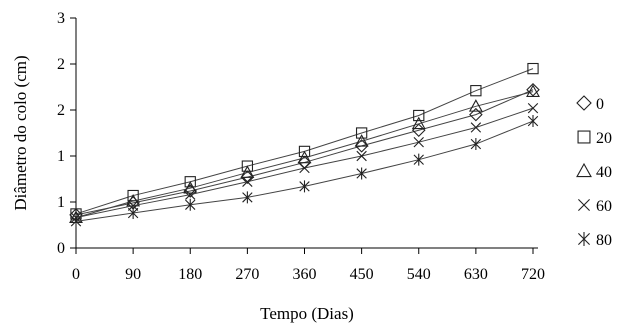  I want to click on x-tick-label: 450, so click(362, 274).